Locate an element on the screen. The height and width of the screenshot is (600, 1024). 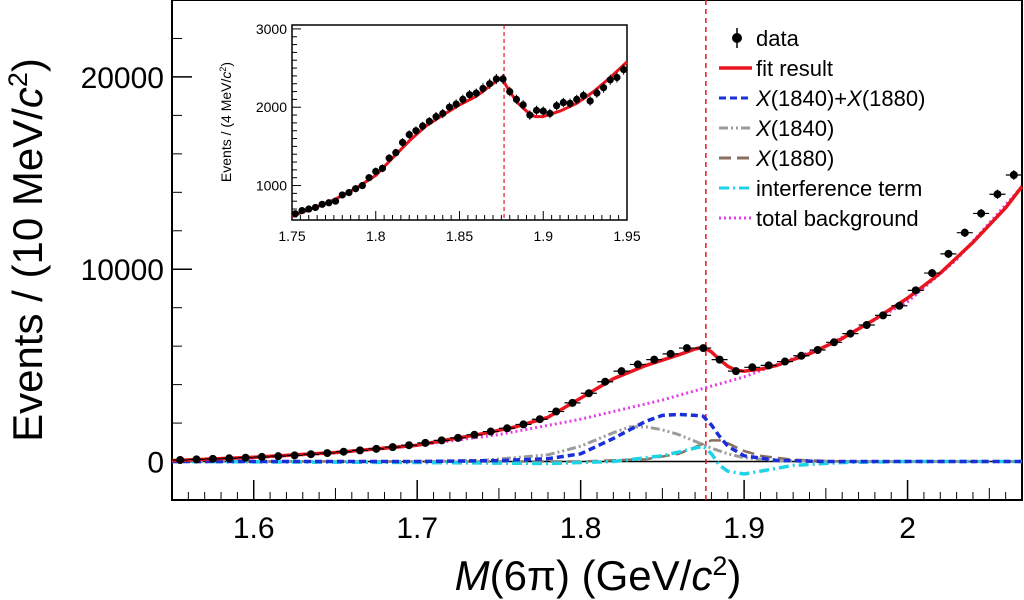
legend-label-fit: fit result is located at coordinates (794, 68).